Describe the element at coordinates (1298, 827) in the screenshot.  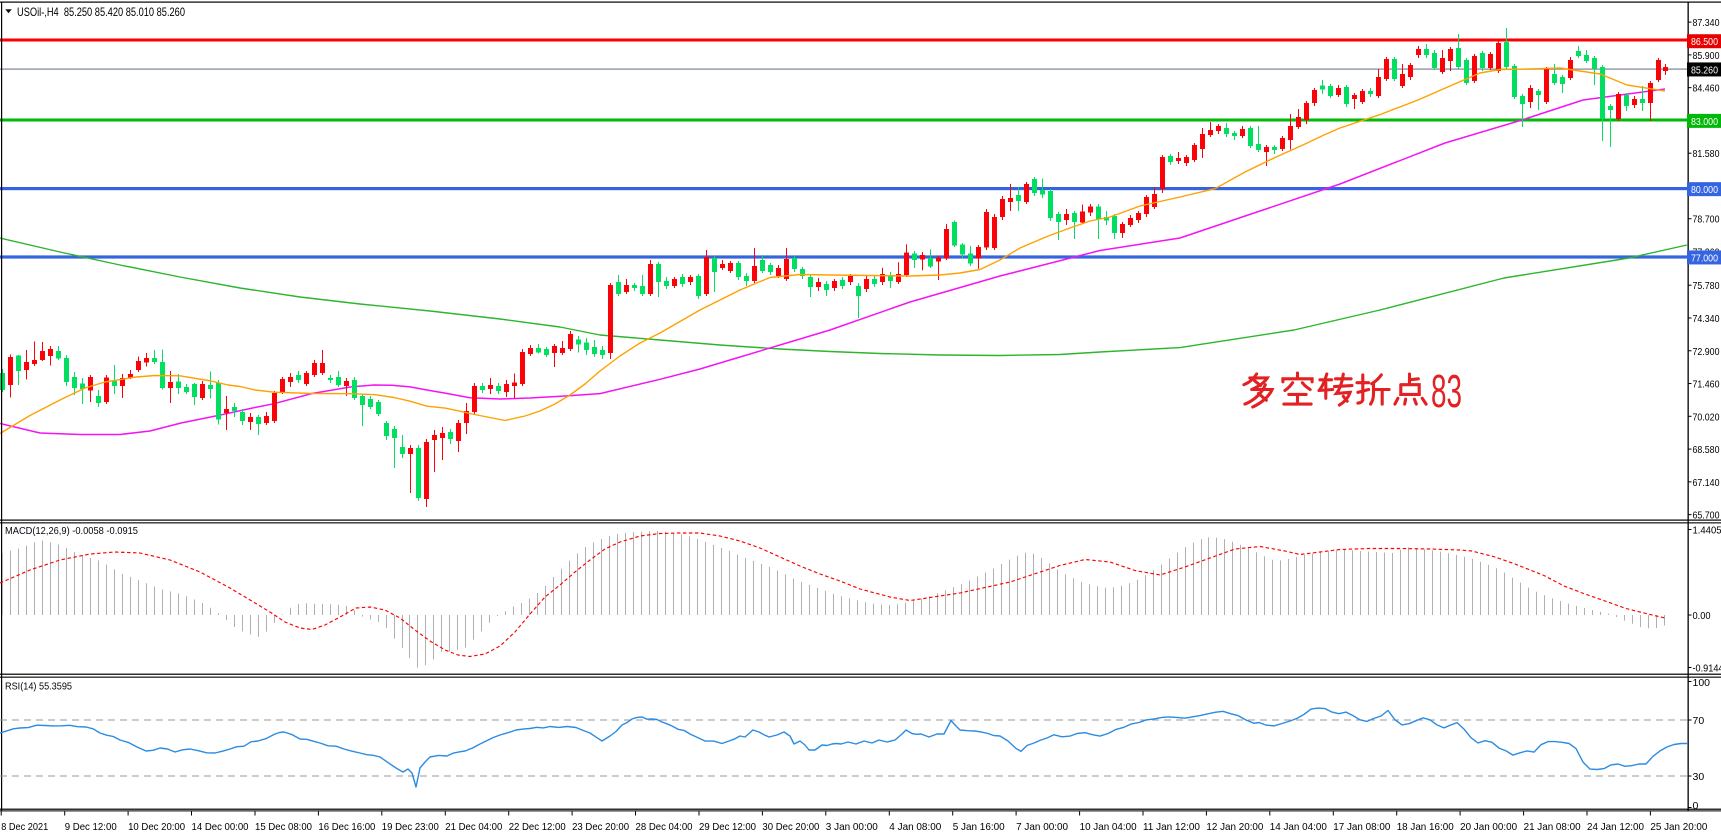
I see `svg-text: 14 Jan 04:00` at that location.